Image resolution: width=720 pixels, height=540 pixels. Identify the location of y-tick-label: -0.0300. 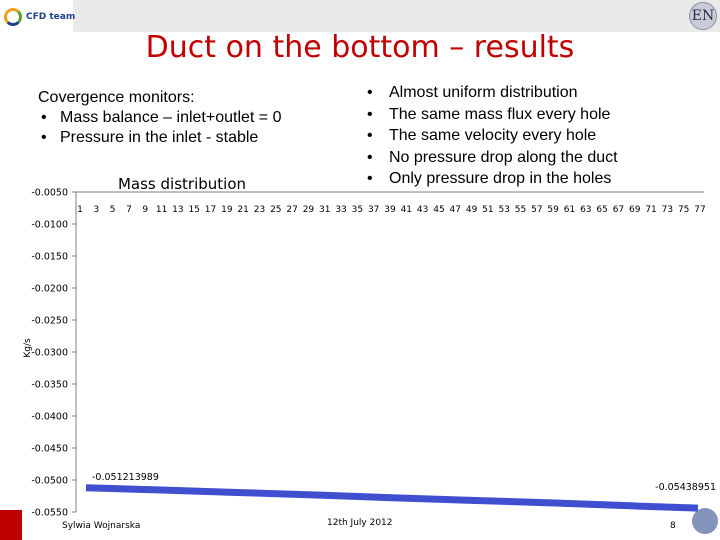
(49, 353).